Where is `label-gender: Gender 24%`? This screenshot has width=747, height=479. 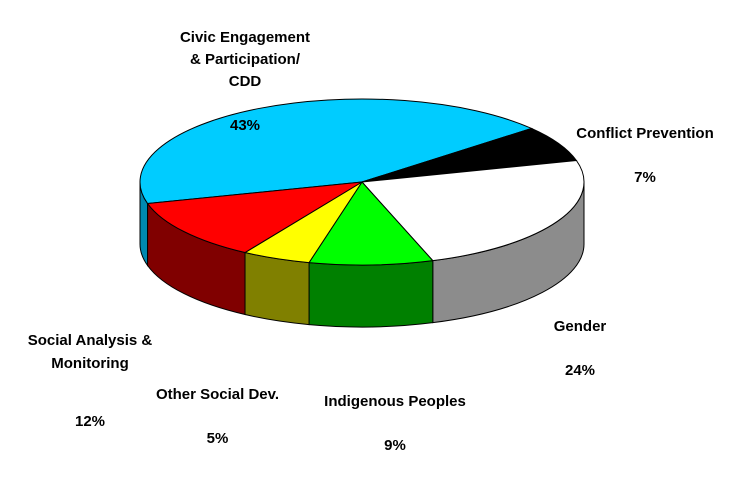
label-gender: Gender 24% is located at coordinates (580, 348).